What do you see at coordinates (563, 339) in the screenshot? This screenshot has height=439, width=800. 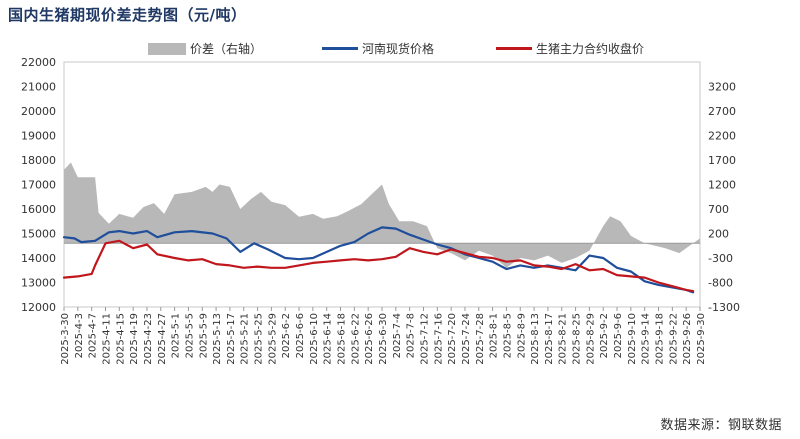 I see `x-tick-label: 2025-8-21` at bounding box center [563, 339].